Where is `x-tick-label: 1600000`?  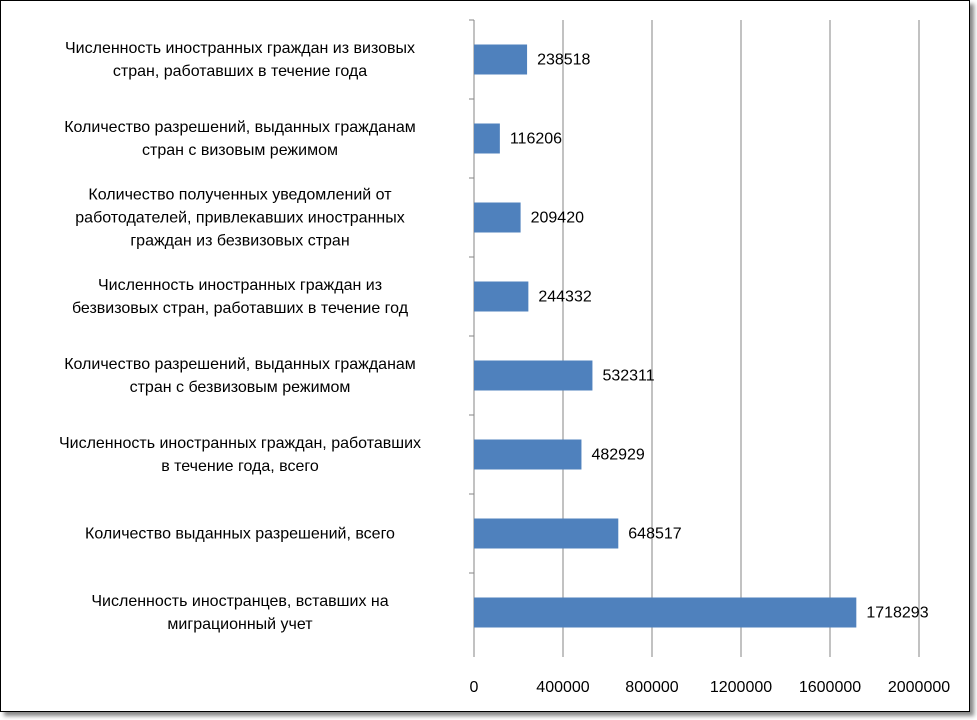
x-tick-label: 1600000 is located at coordinates (830, 687).